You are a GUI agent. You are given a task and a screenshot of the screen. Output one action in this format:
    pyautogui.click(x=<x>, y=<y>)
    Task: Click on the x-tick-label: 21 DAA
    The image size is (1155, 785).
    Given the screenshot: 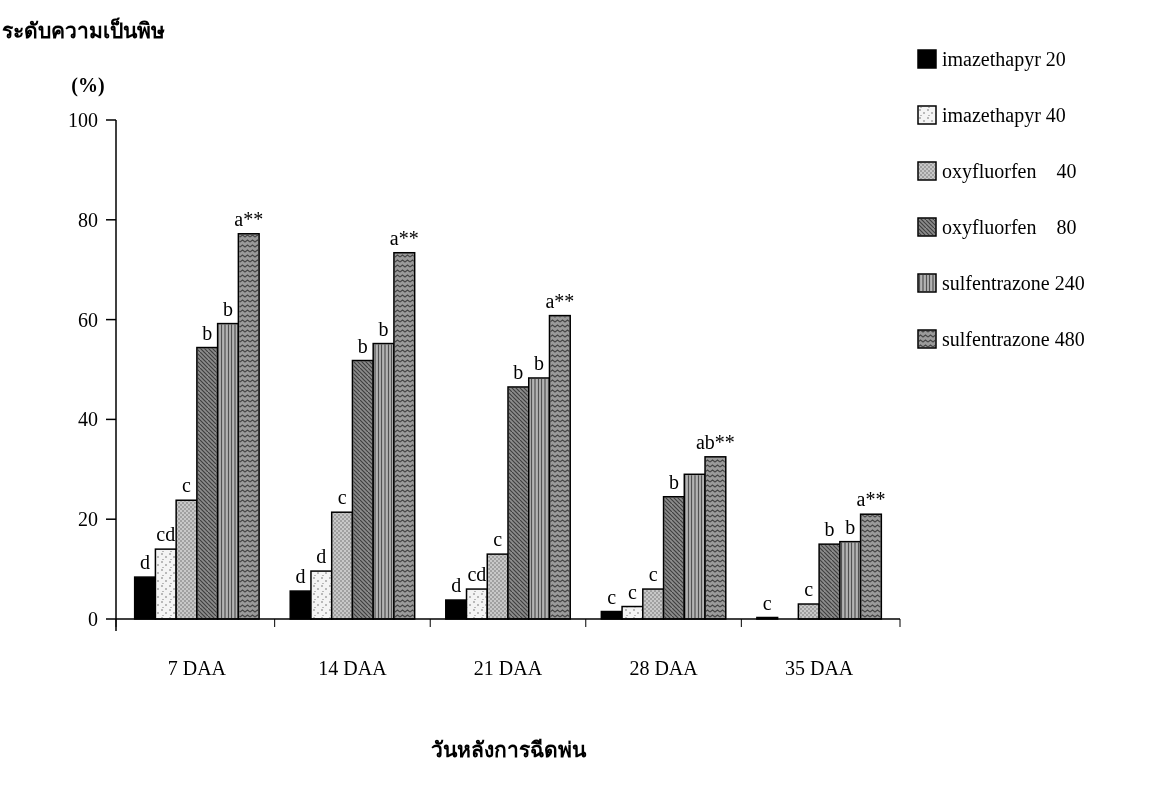 What is the action you would take?
    pyautogui.click(x=508, y=668)
    